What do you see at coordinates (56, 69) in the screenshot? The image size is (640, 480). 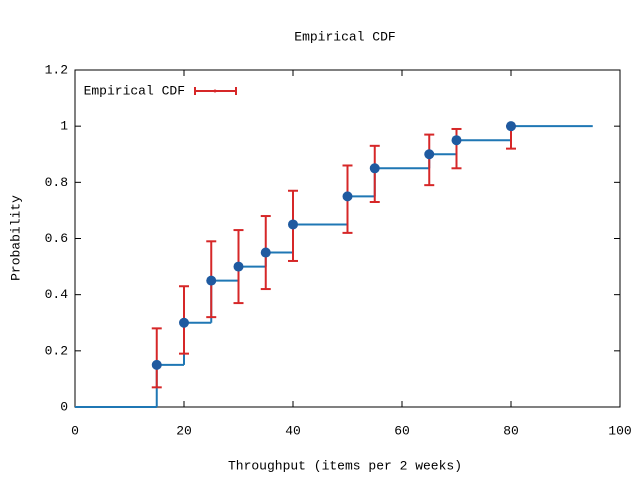 I see `y-tick-label: 1.2` at bounding box center [56, 69].